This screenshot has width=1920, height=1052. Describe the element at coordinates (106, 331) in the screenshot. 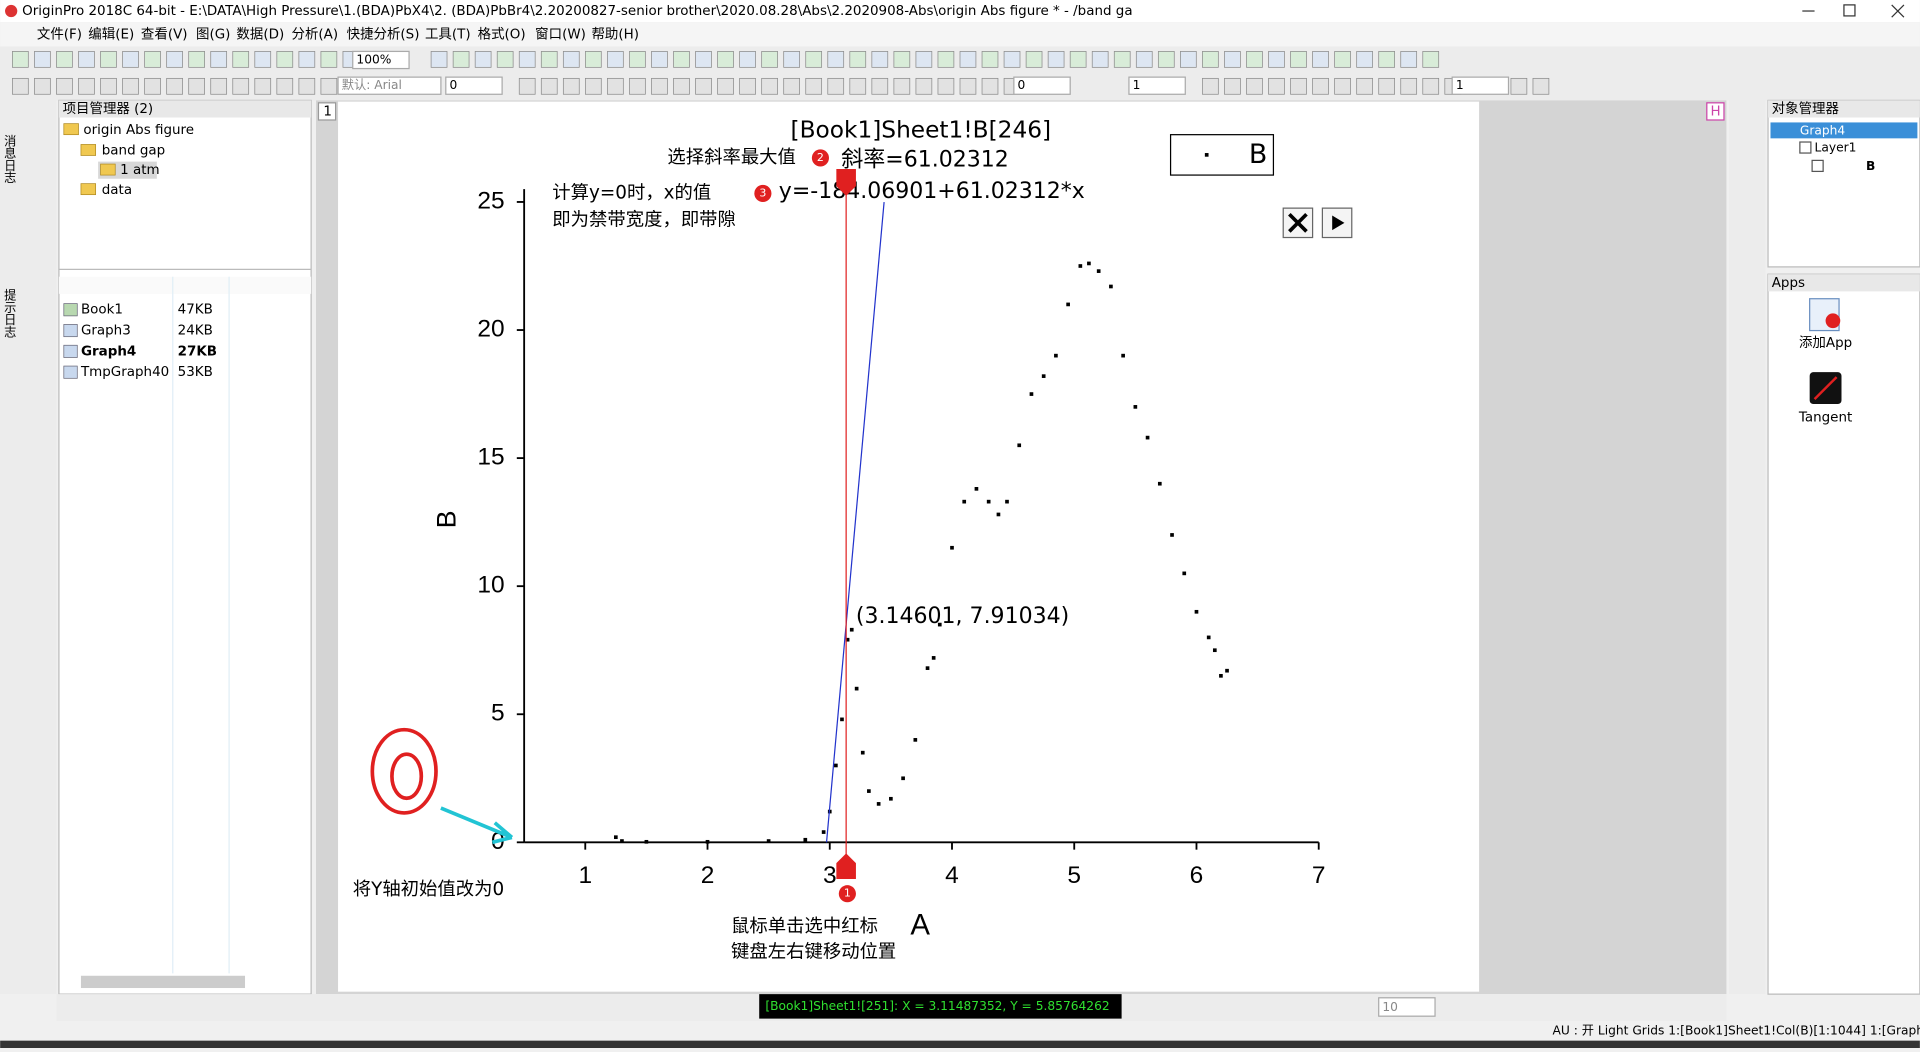

I see `file-cell: Graph3` at that location.